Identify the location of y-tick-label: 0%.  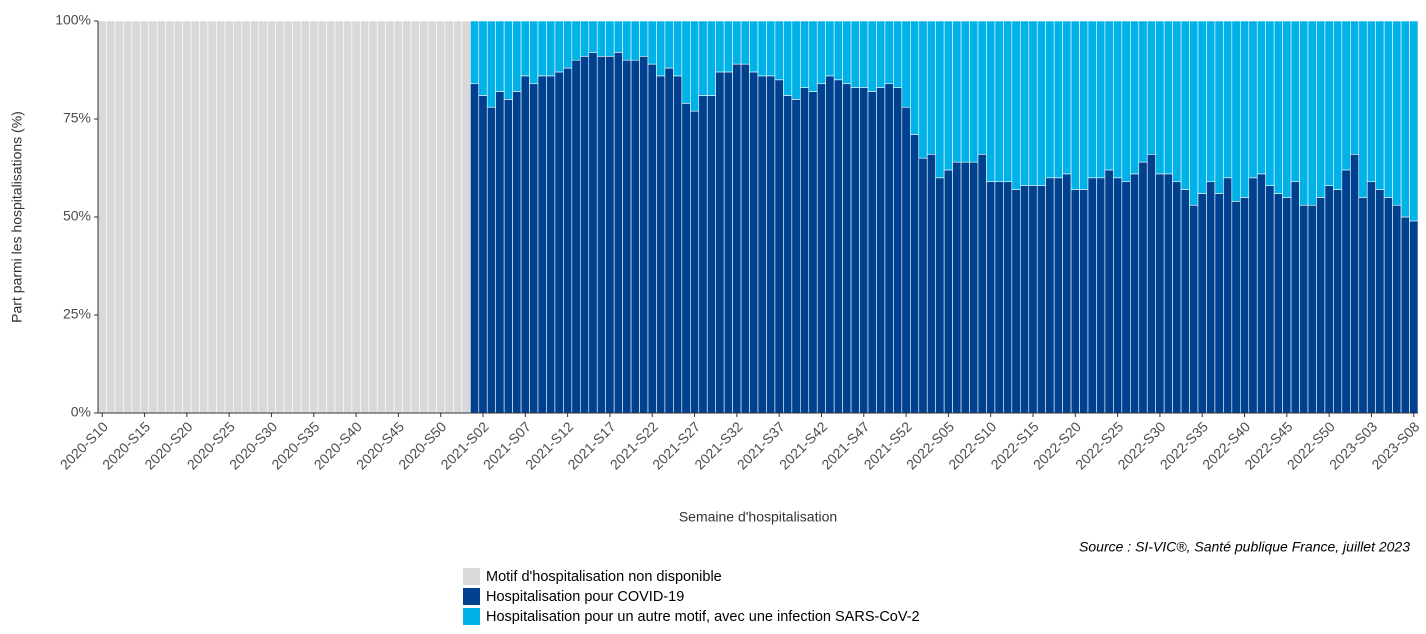
(81, 412).